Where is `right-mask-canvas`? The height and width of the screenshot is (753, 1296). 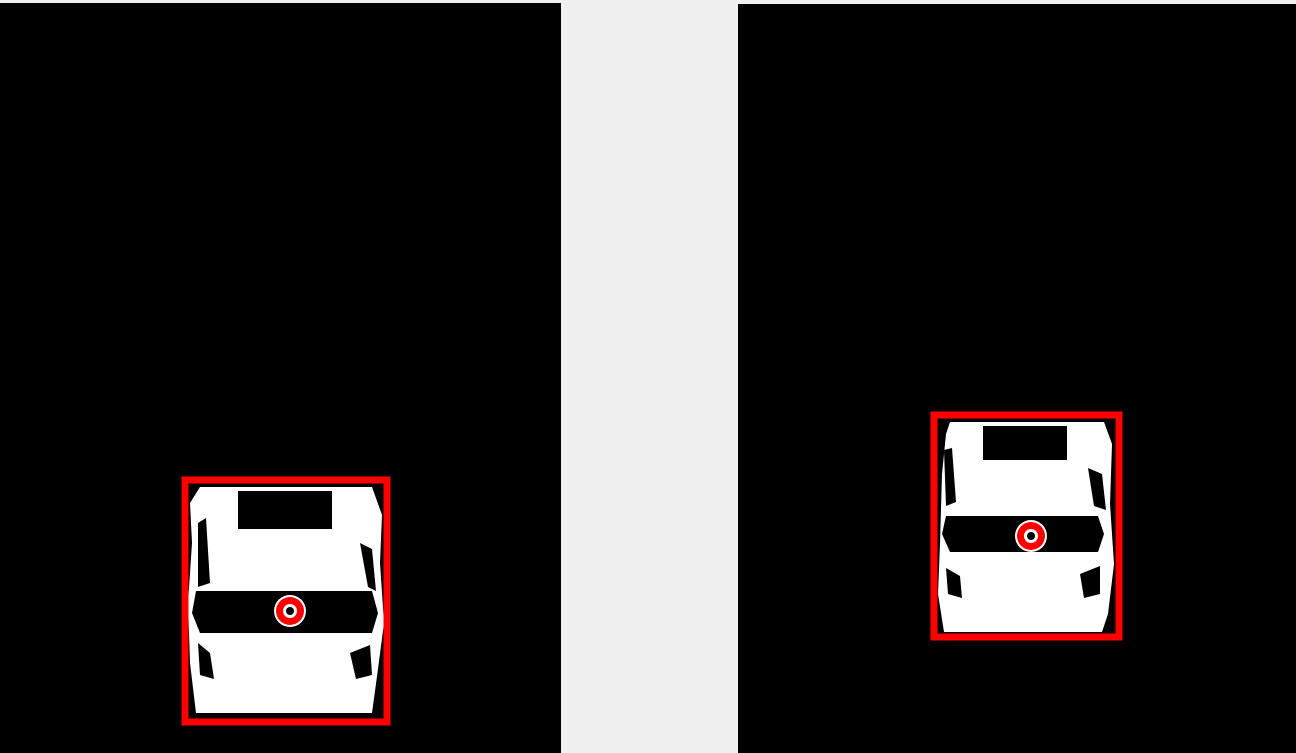 right-mask-canvas is located at coordinates (1026, 526).